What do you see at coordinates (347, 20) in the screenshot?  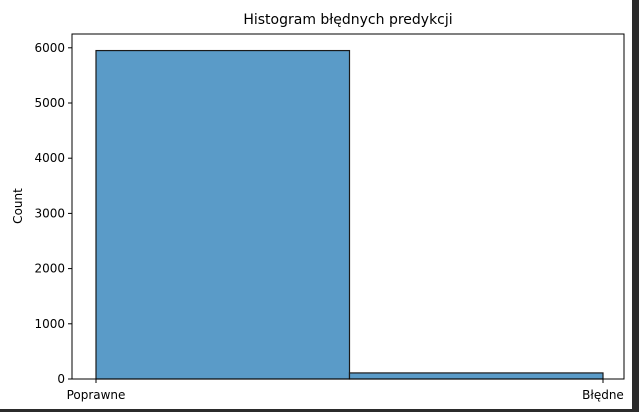 I see `chart-title: Histogram błędnych predykcji` at bounding box center [347, 20].